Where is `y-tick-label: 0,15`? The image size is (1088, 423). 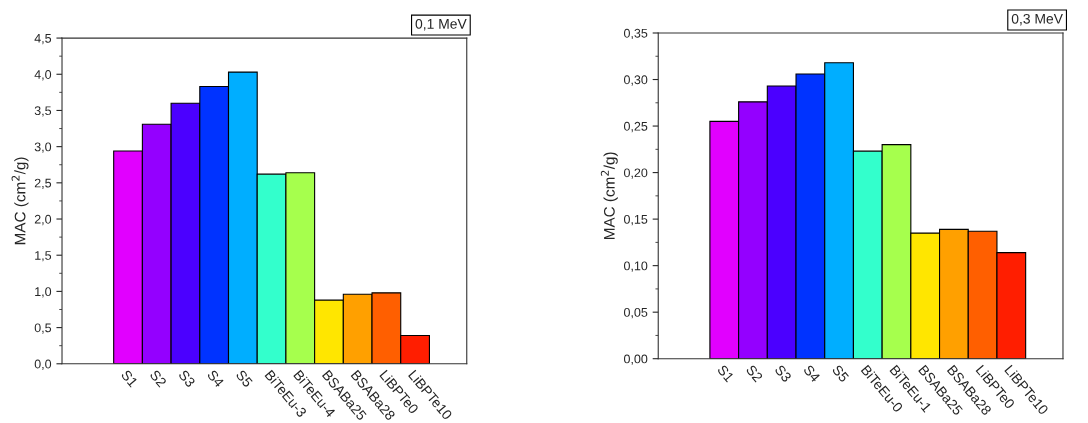 y-tick-label: 0,15 is located at coordinates (635, 220).